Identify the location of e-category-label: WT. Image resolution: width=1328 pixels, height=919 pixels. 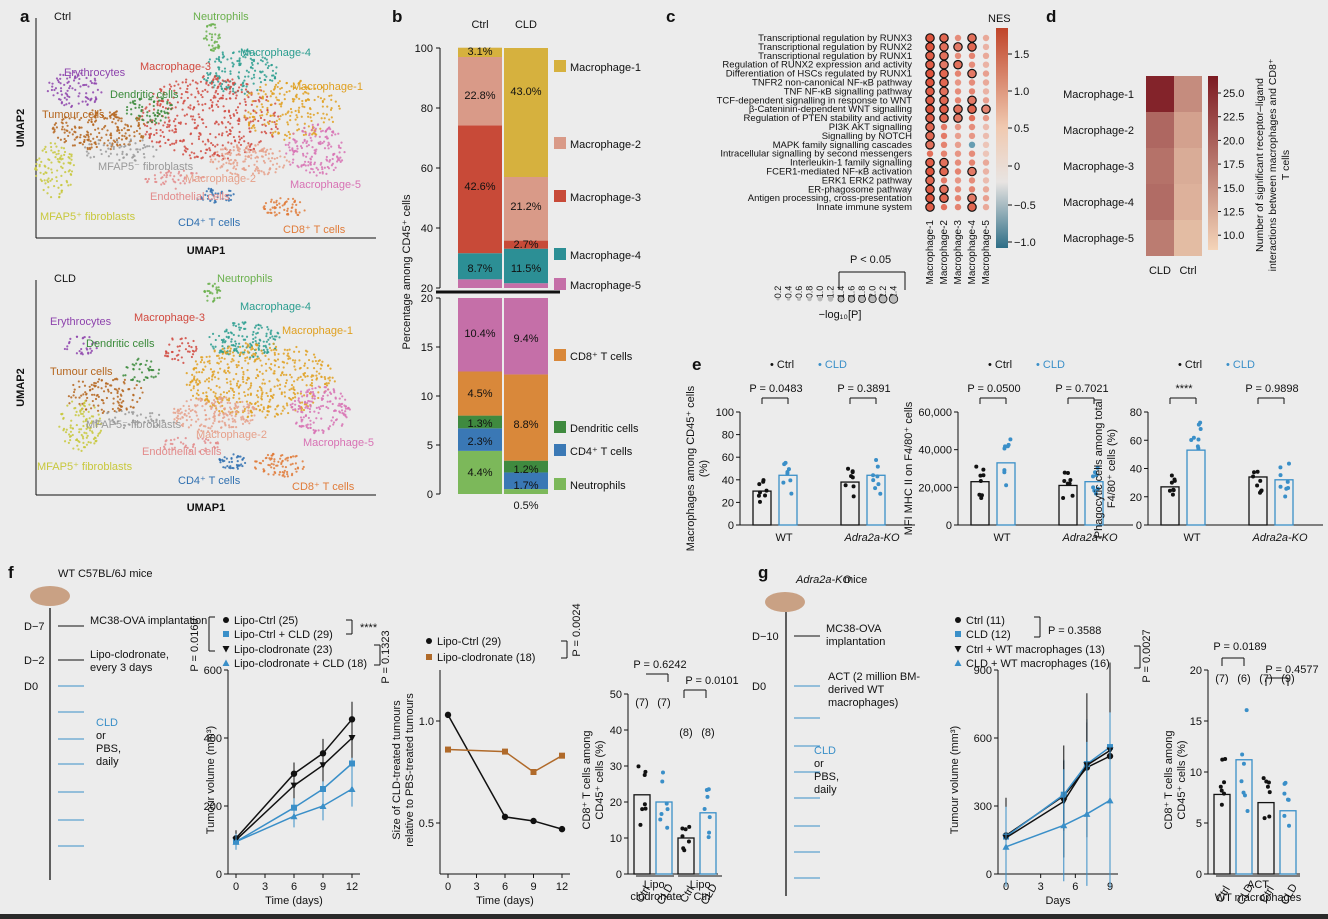
(783, 538).